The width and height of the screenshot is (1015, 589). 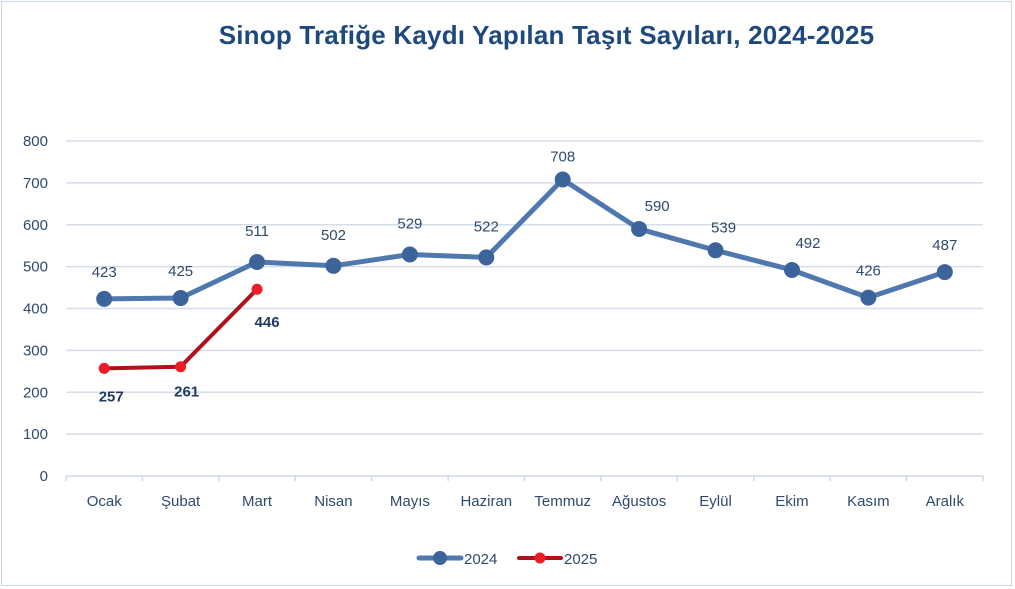 I want to click on y-tick-label: 100, so click(x=35, y=434).